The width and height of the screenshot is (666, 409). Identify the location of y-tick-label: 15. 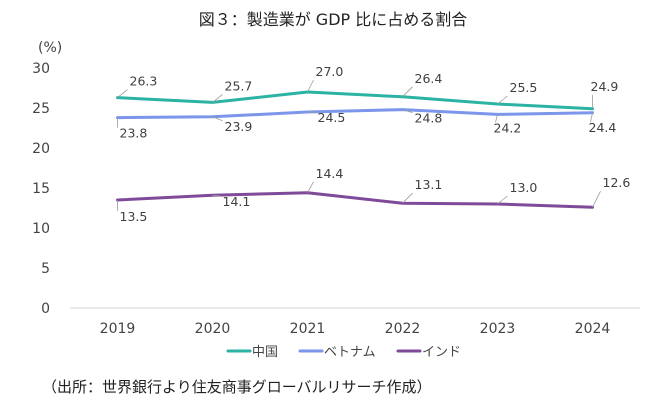
(41, 189).